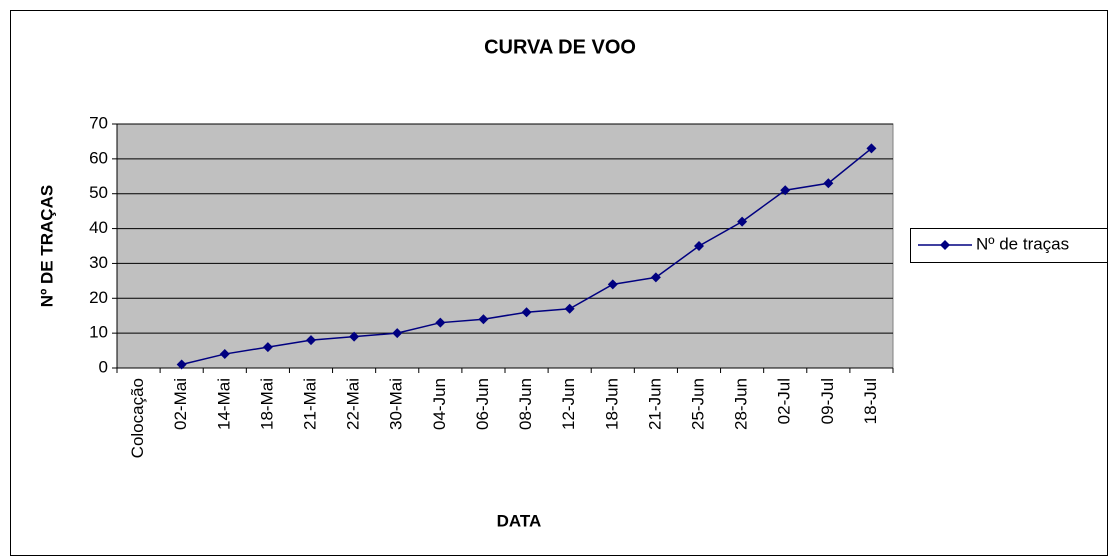  Describe the element at coordinates (568, 404) in the screenshot. I see `x-tick-label: 12-Jun` at that location.